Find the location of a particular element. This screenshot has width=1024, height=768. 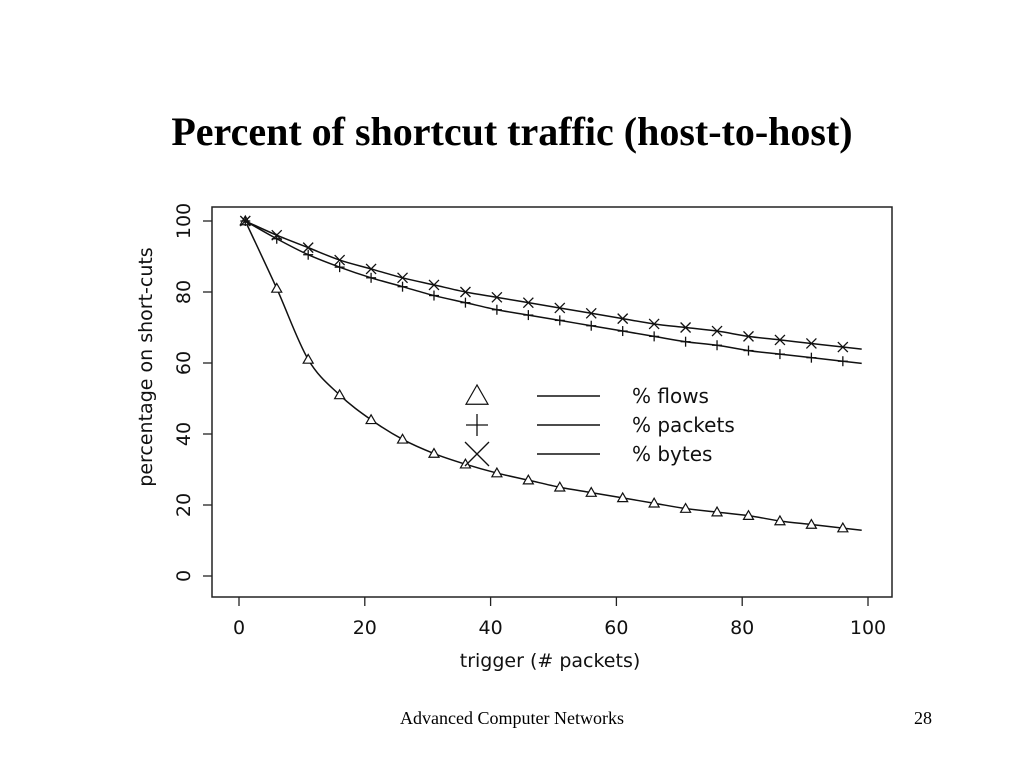

legend-label: % bytes is located at coordinates (672, 454).